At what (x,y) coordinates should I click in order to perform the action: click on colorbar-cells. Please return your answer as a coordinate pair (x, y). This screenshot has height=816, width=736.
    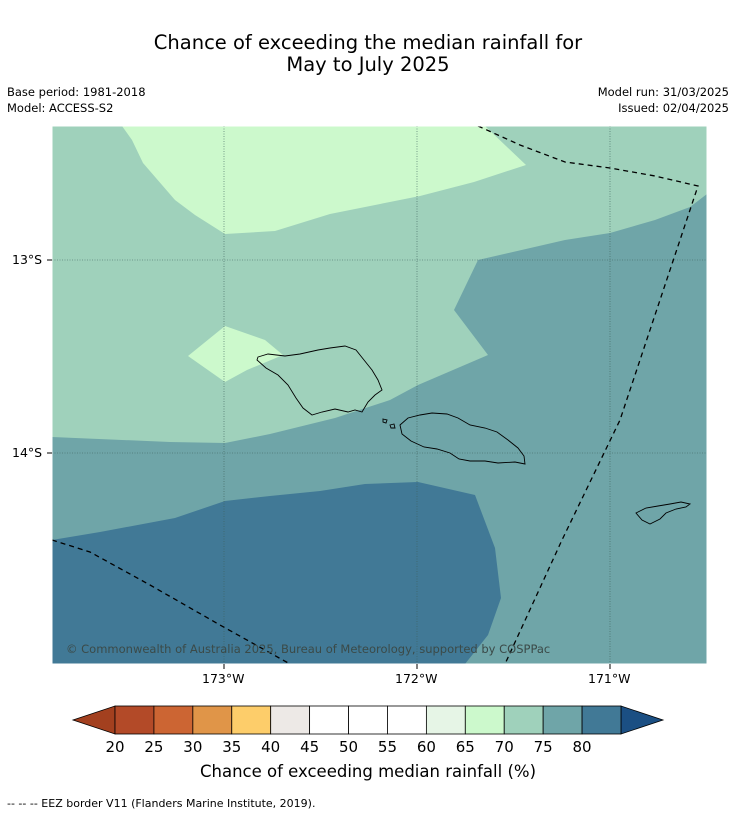
    Looking at the image, I should click on (368, 720).